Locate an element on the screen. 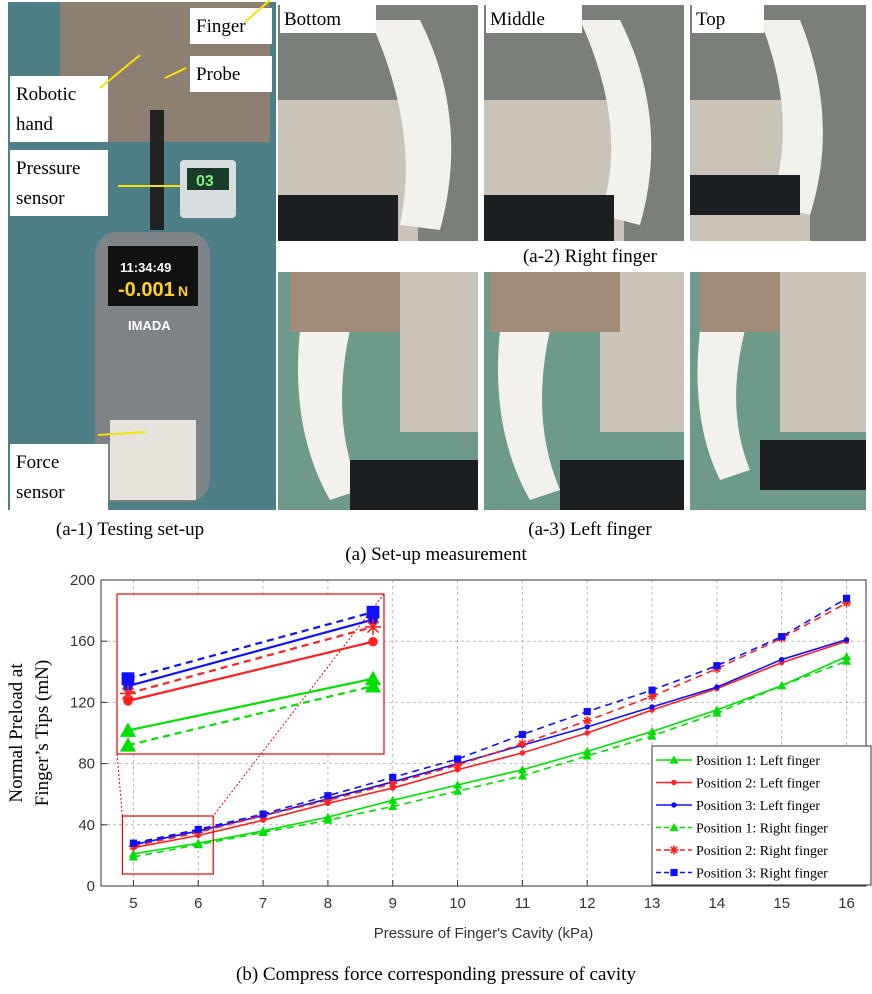 This screenshot has height=994, width=872. x-tick-label: 15 is located at coordinates (781, 903).